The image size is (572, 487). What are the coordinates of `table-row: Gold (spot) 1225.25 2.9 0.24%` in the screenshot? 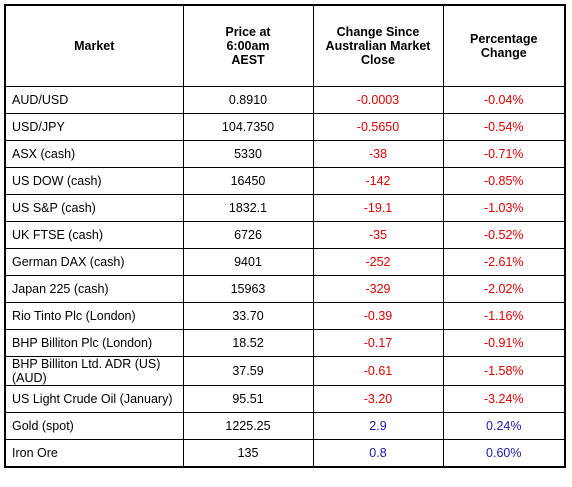 It's located at (285, 426).